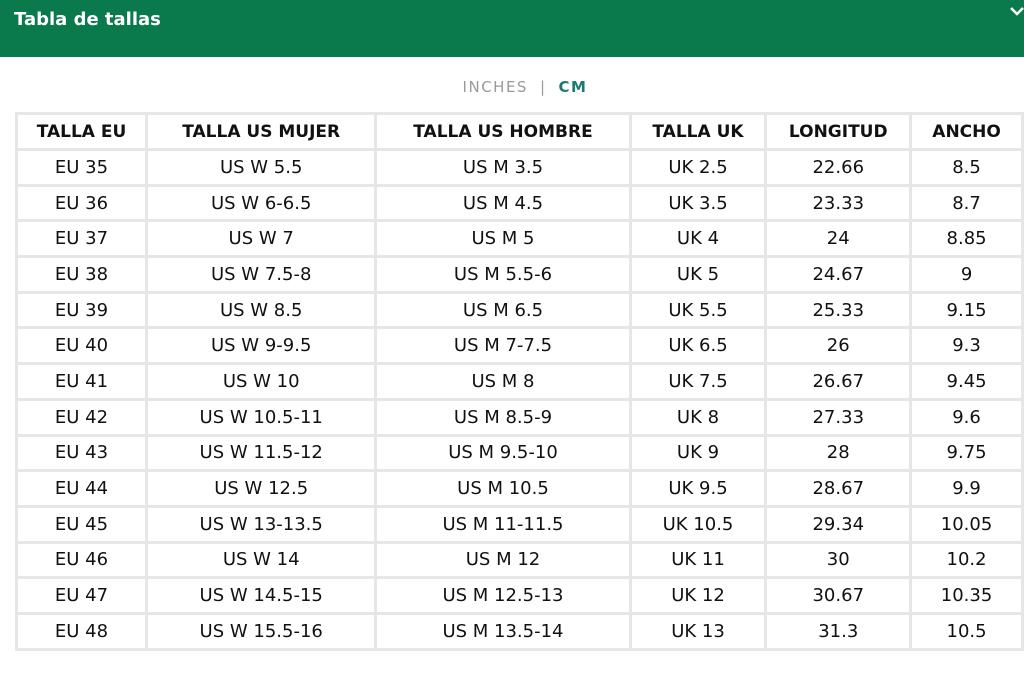  Describe the element at coordinates (698, 381) in the screenshot. I see `table-cell: UK 7.5` at that location.